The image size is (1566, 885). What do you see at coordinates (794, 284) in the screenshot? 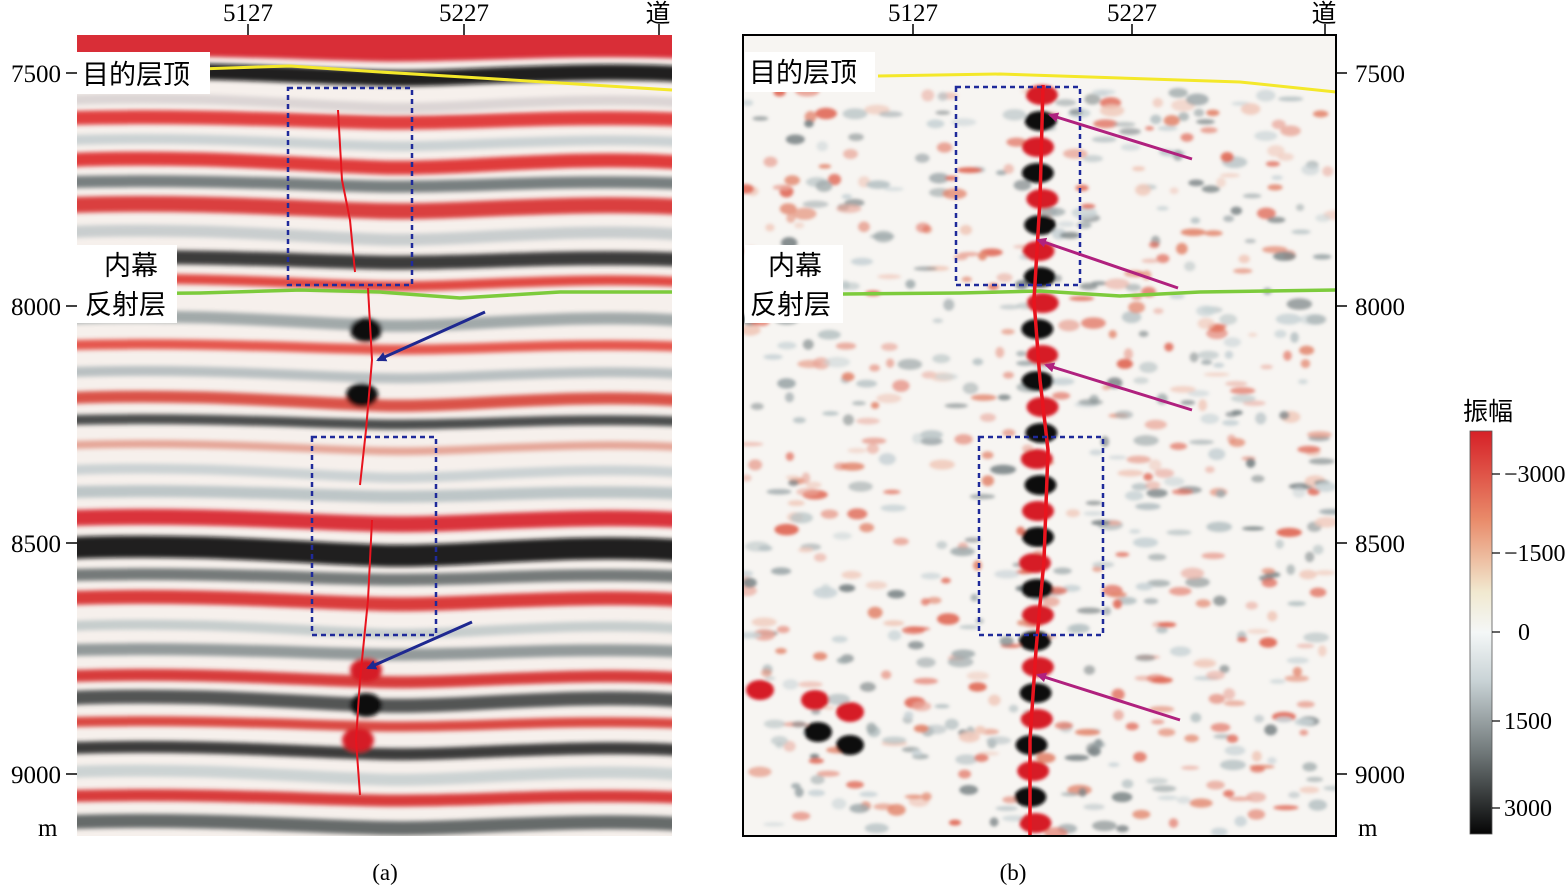
I see `panel-b-inner-label-box` at bounding box center [794, 284].